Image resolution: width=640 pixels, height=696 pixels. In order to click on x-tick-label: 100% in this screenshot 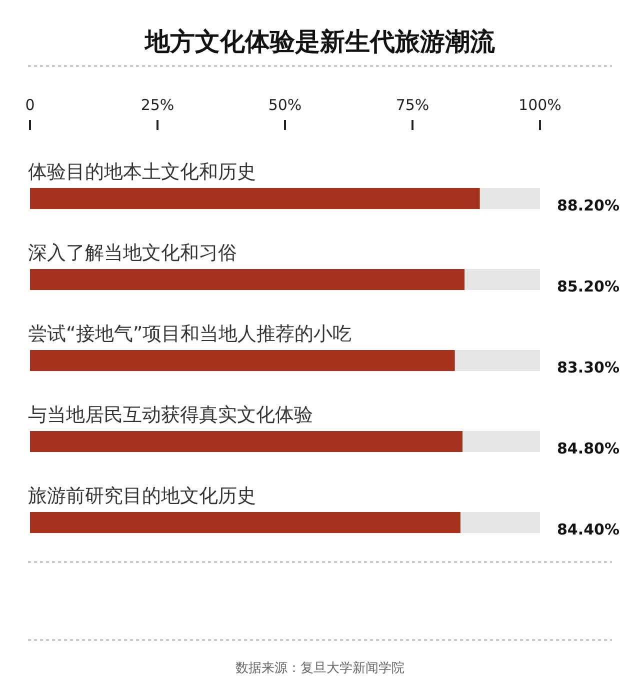, I will do `click(540, 105)`.